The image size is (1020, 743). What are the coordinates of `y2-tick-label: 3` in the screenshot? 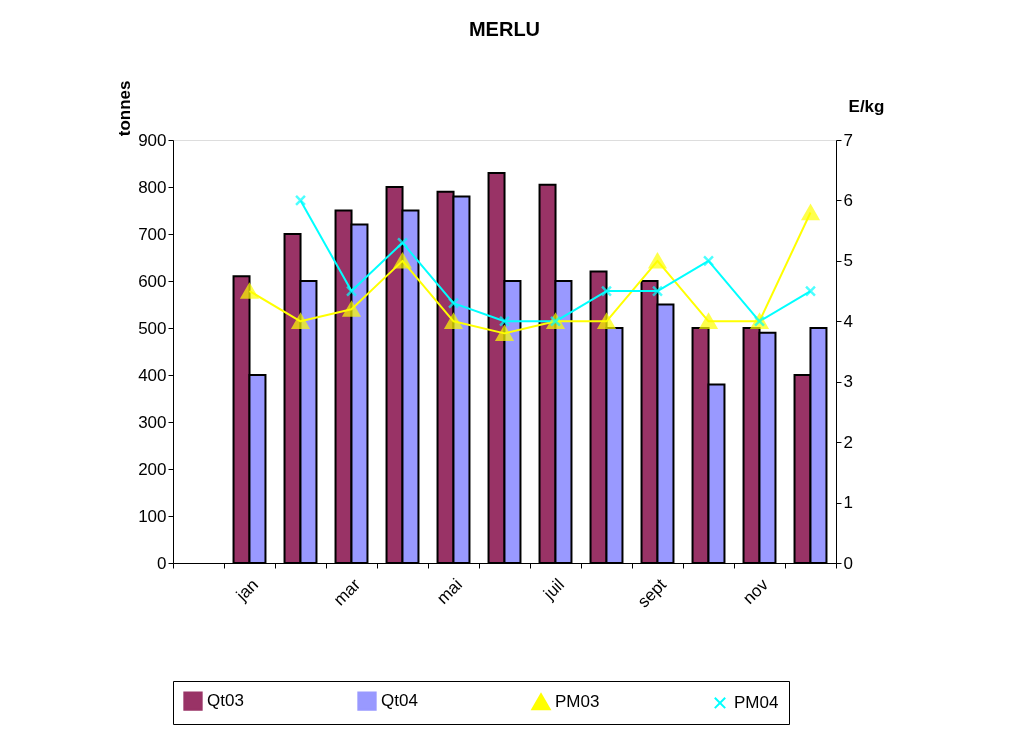 It's located at (848, 382).